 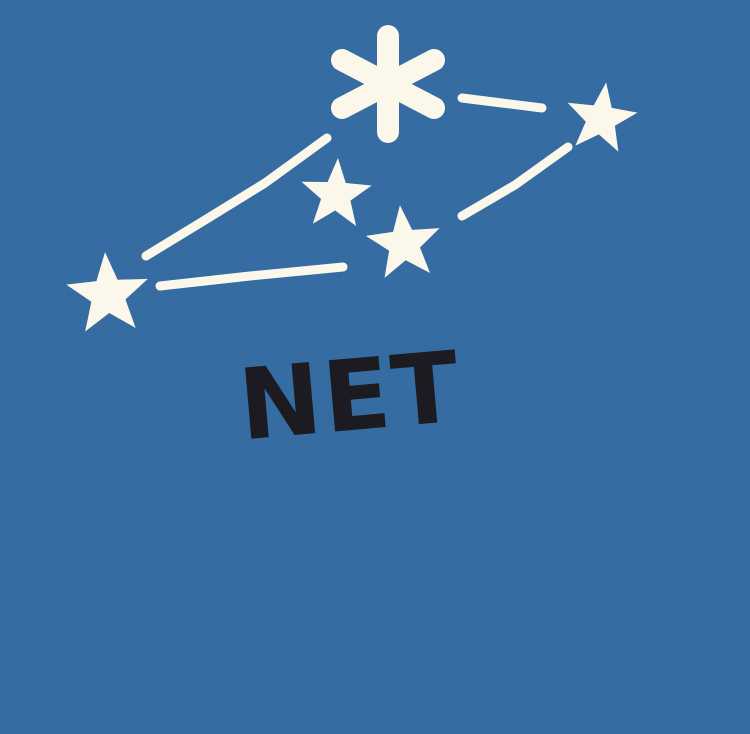 What do you see at coordinates (236, 197) in the screenshot?
I see `line-left-to-top` at bounding box center [236, 197].